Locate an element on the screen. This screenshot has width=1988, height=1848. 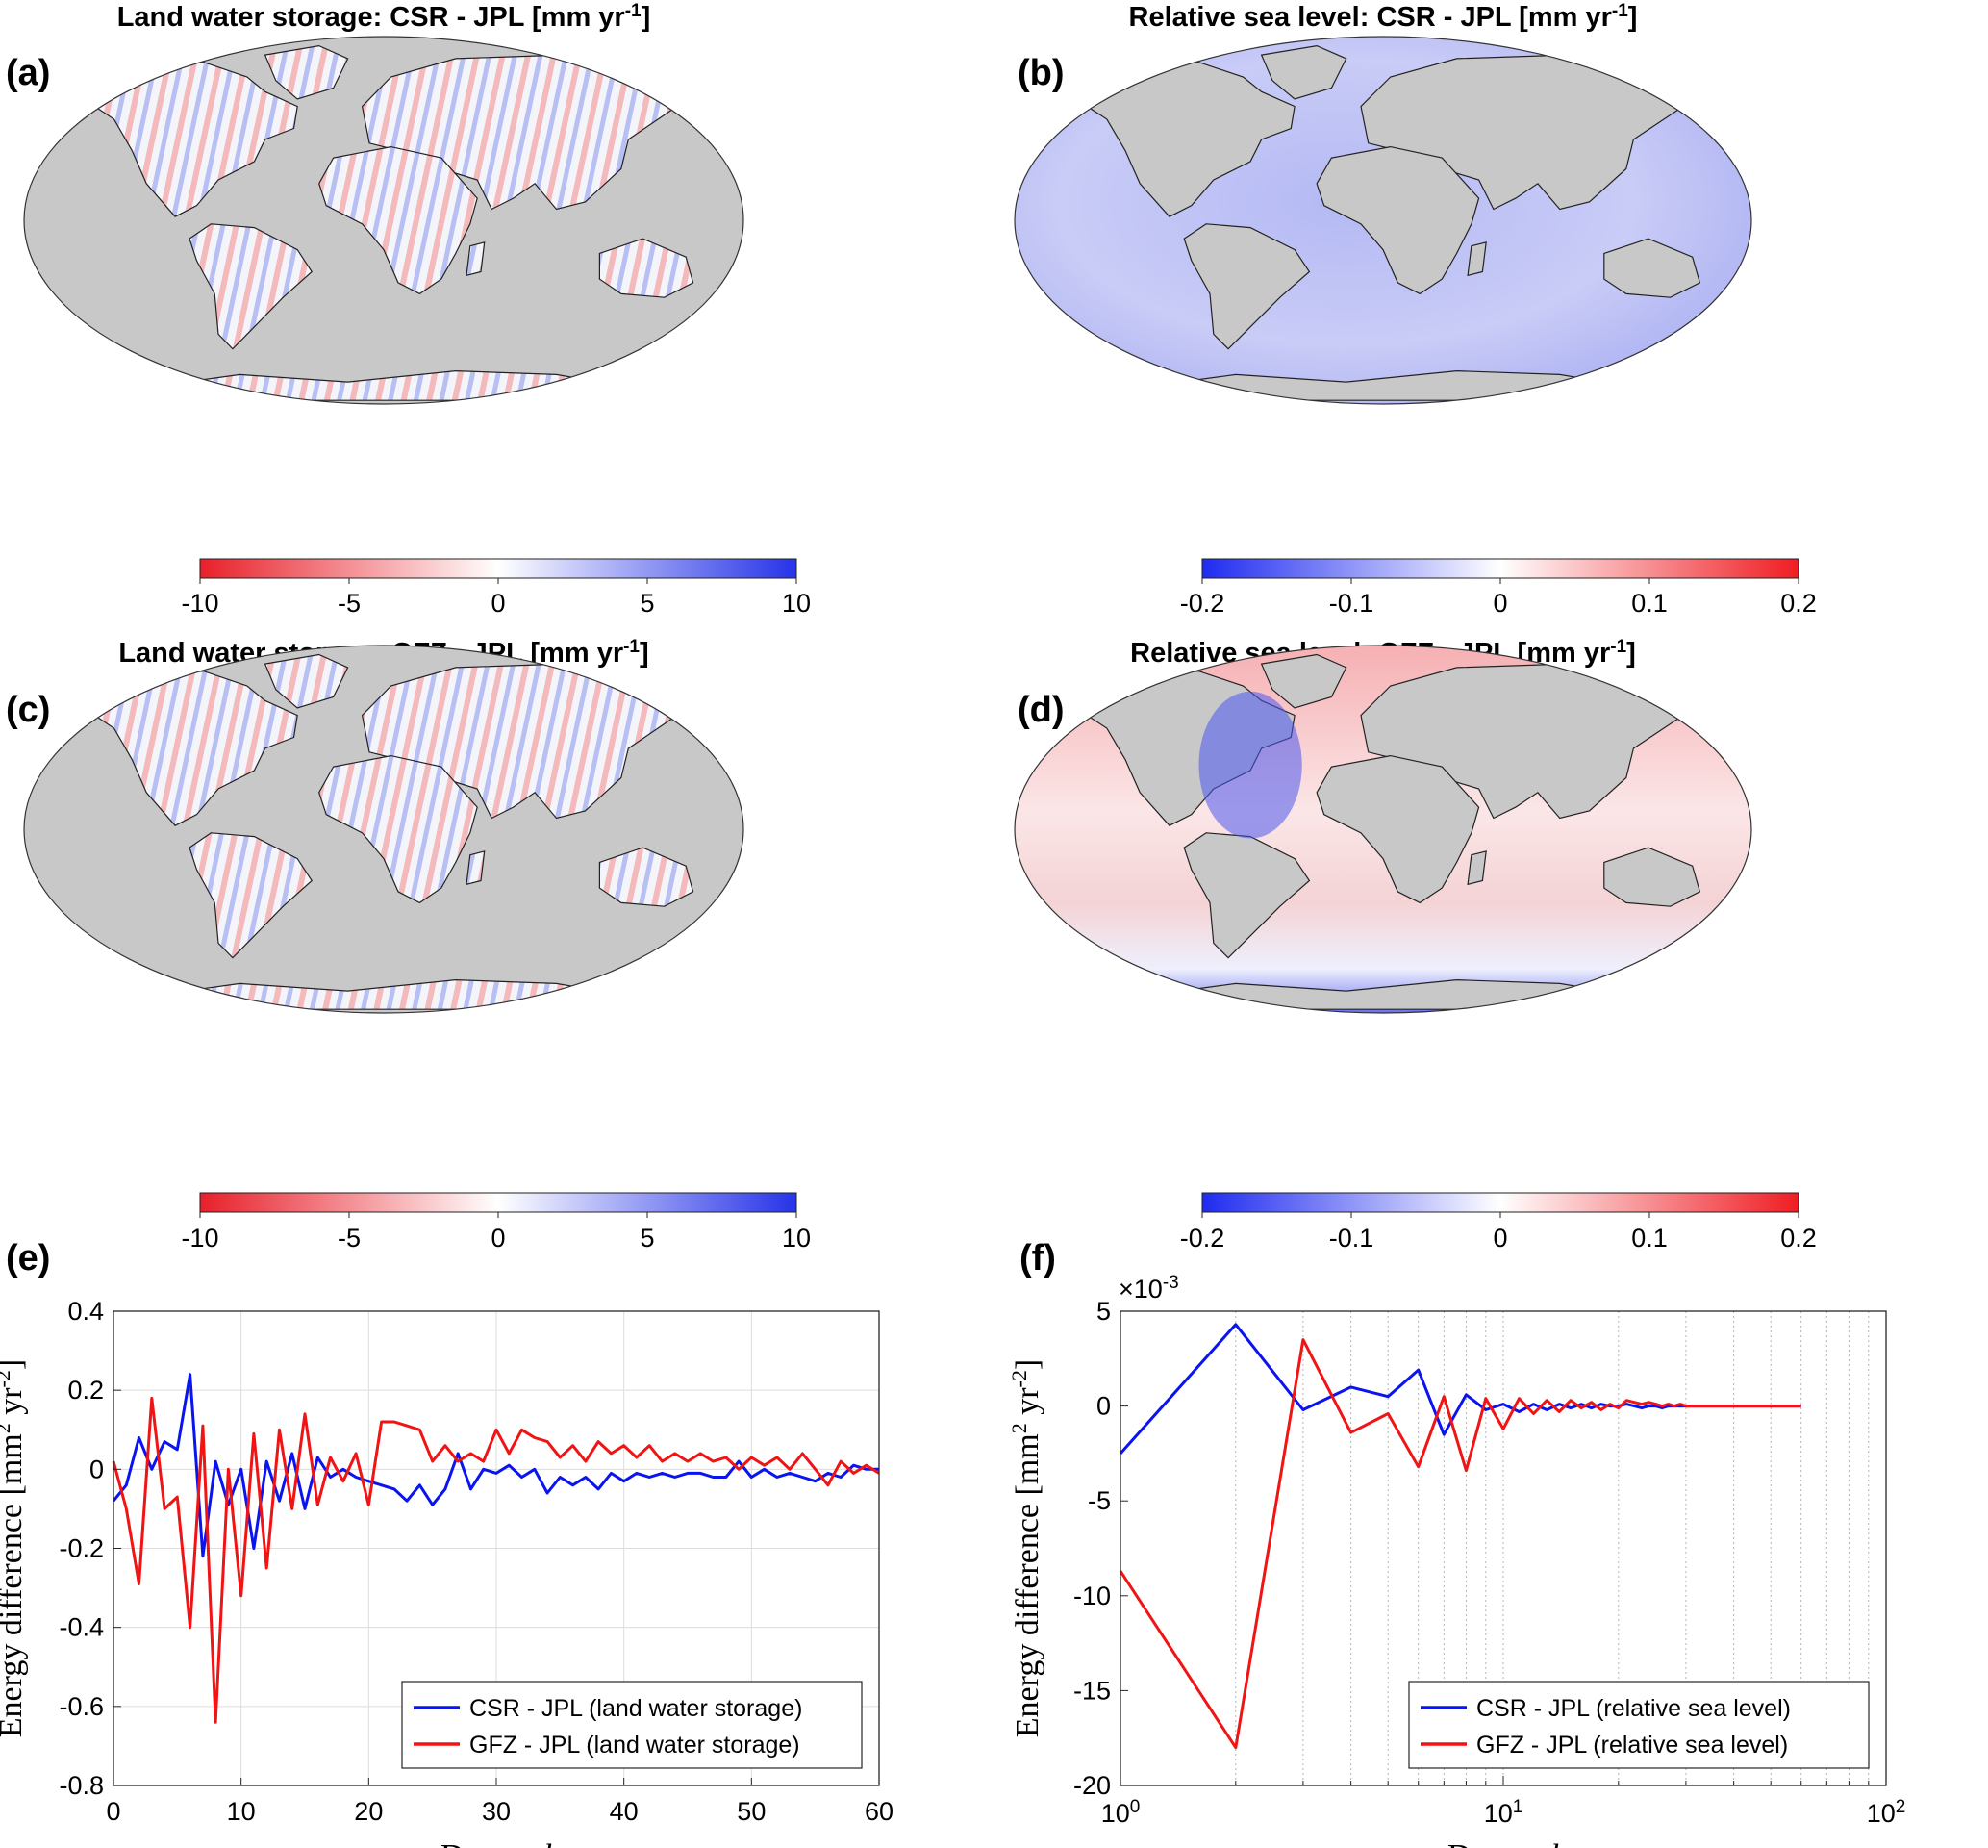
panel-label: (d) is located at coordinates (1041, 710).